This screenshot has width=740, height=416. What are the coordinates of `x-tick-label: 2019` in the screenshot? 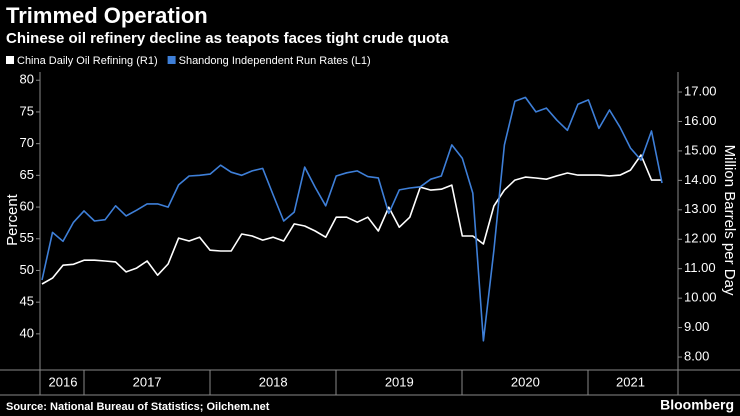 It's located at (399, 381).